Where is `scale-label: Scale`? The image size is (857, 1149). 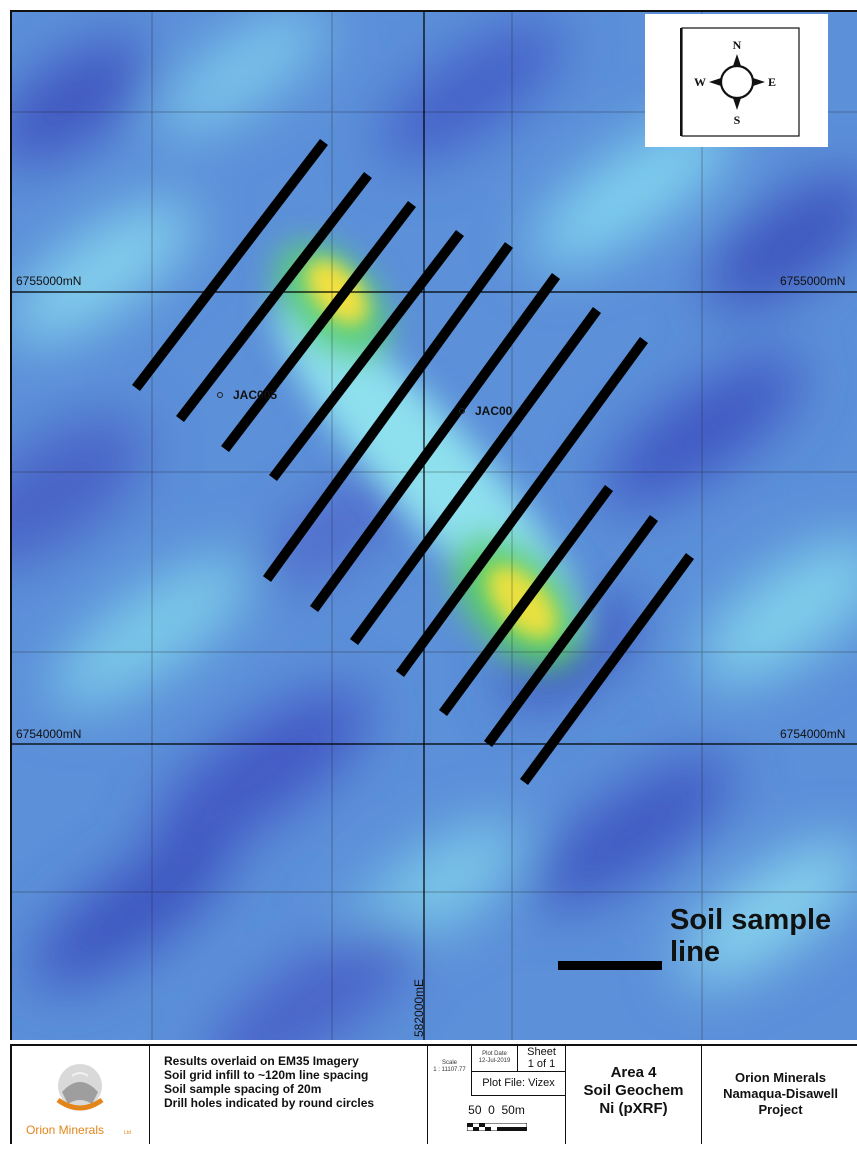
scale-label: Scale is located at coordinates (449, 1063).